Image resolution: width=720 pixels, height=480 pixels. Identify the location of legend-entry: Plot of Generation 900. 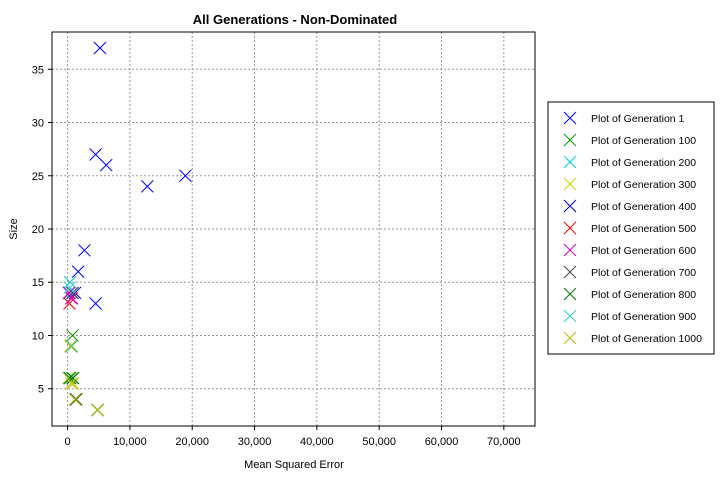
(643, 317).